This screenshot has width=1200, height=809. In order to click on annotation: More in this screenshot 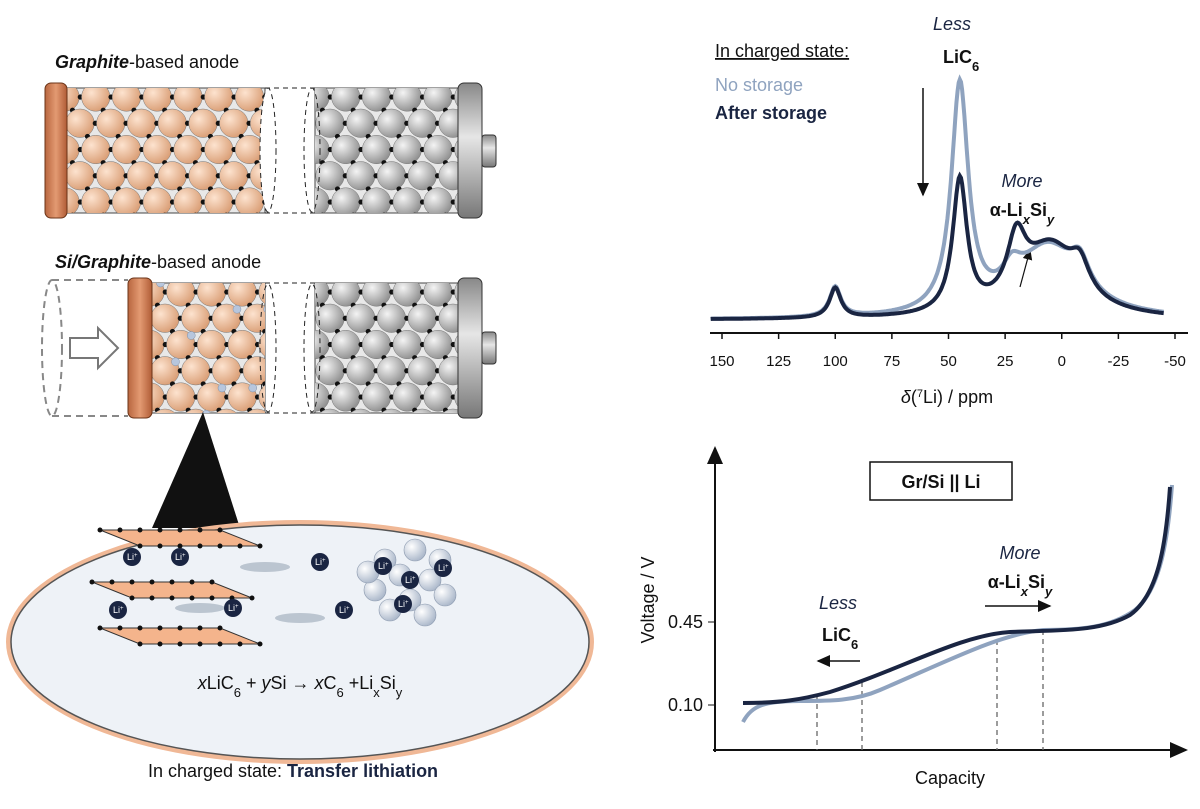, I will do `click(1019, 553)`.